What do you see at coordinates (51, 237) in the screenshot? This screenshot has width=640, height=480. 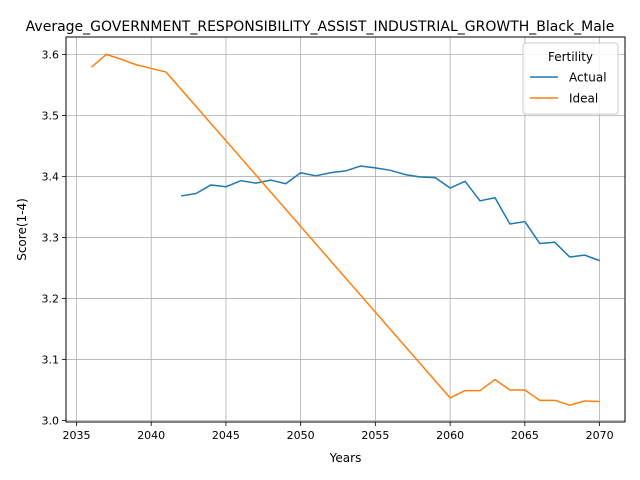 I see `y-tick-label: 3.3` at bounding box center [51, 237].